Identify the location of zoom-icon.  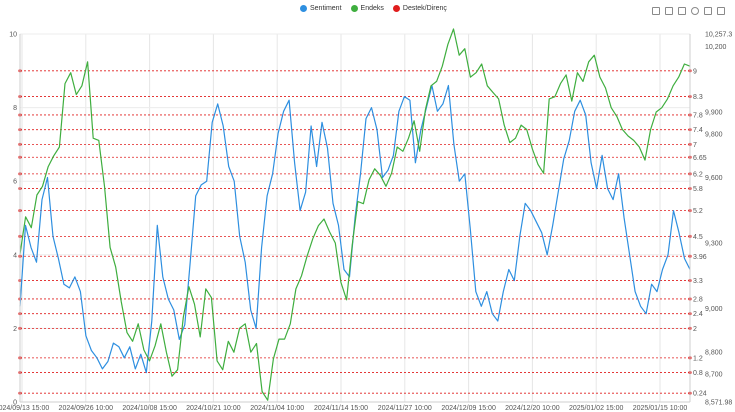
(656, 11).